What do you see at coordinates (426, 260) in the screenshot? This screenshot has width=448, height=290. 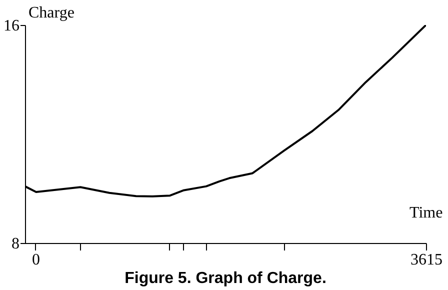 I see `x-tick-label: 3615` at bounding box center [426, 260].